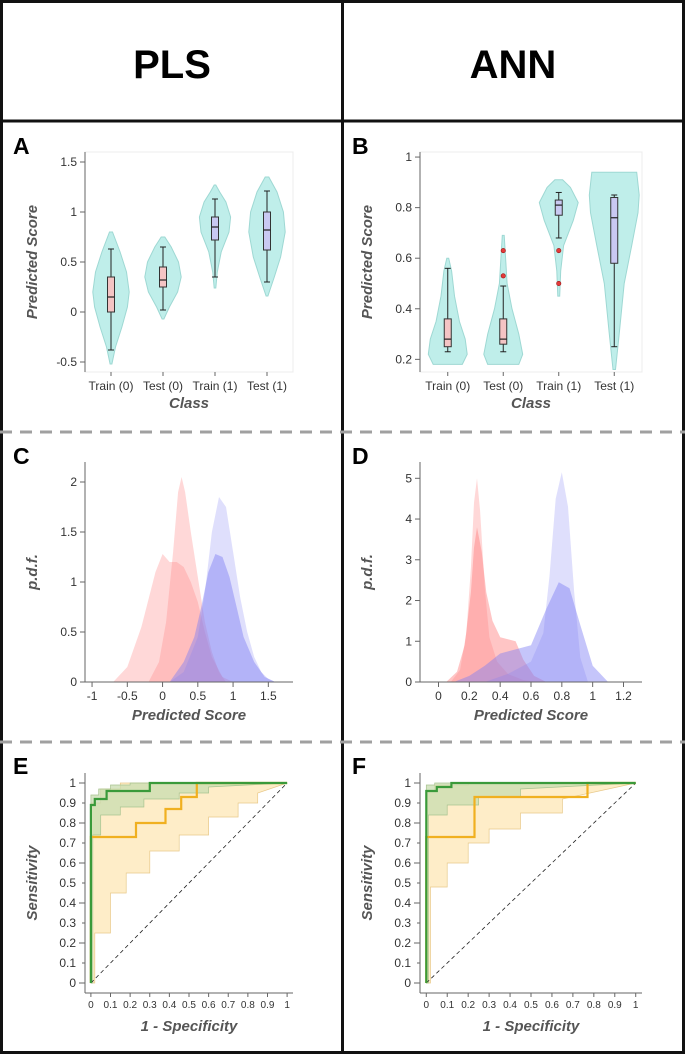  What do you see at coordinates (513, 65) in the screenshot?
I see `column-header-ann: ANN` at bounding box center [513, 65].